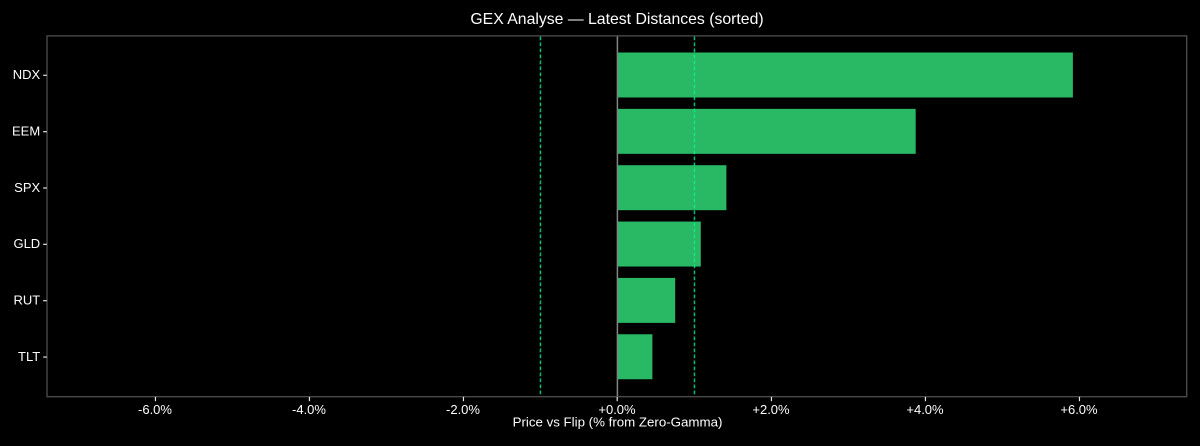 The image size is (1200, 446). I want to click on svg-text: +6.0%, so click(1079, 409).